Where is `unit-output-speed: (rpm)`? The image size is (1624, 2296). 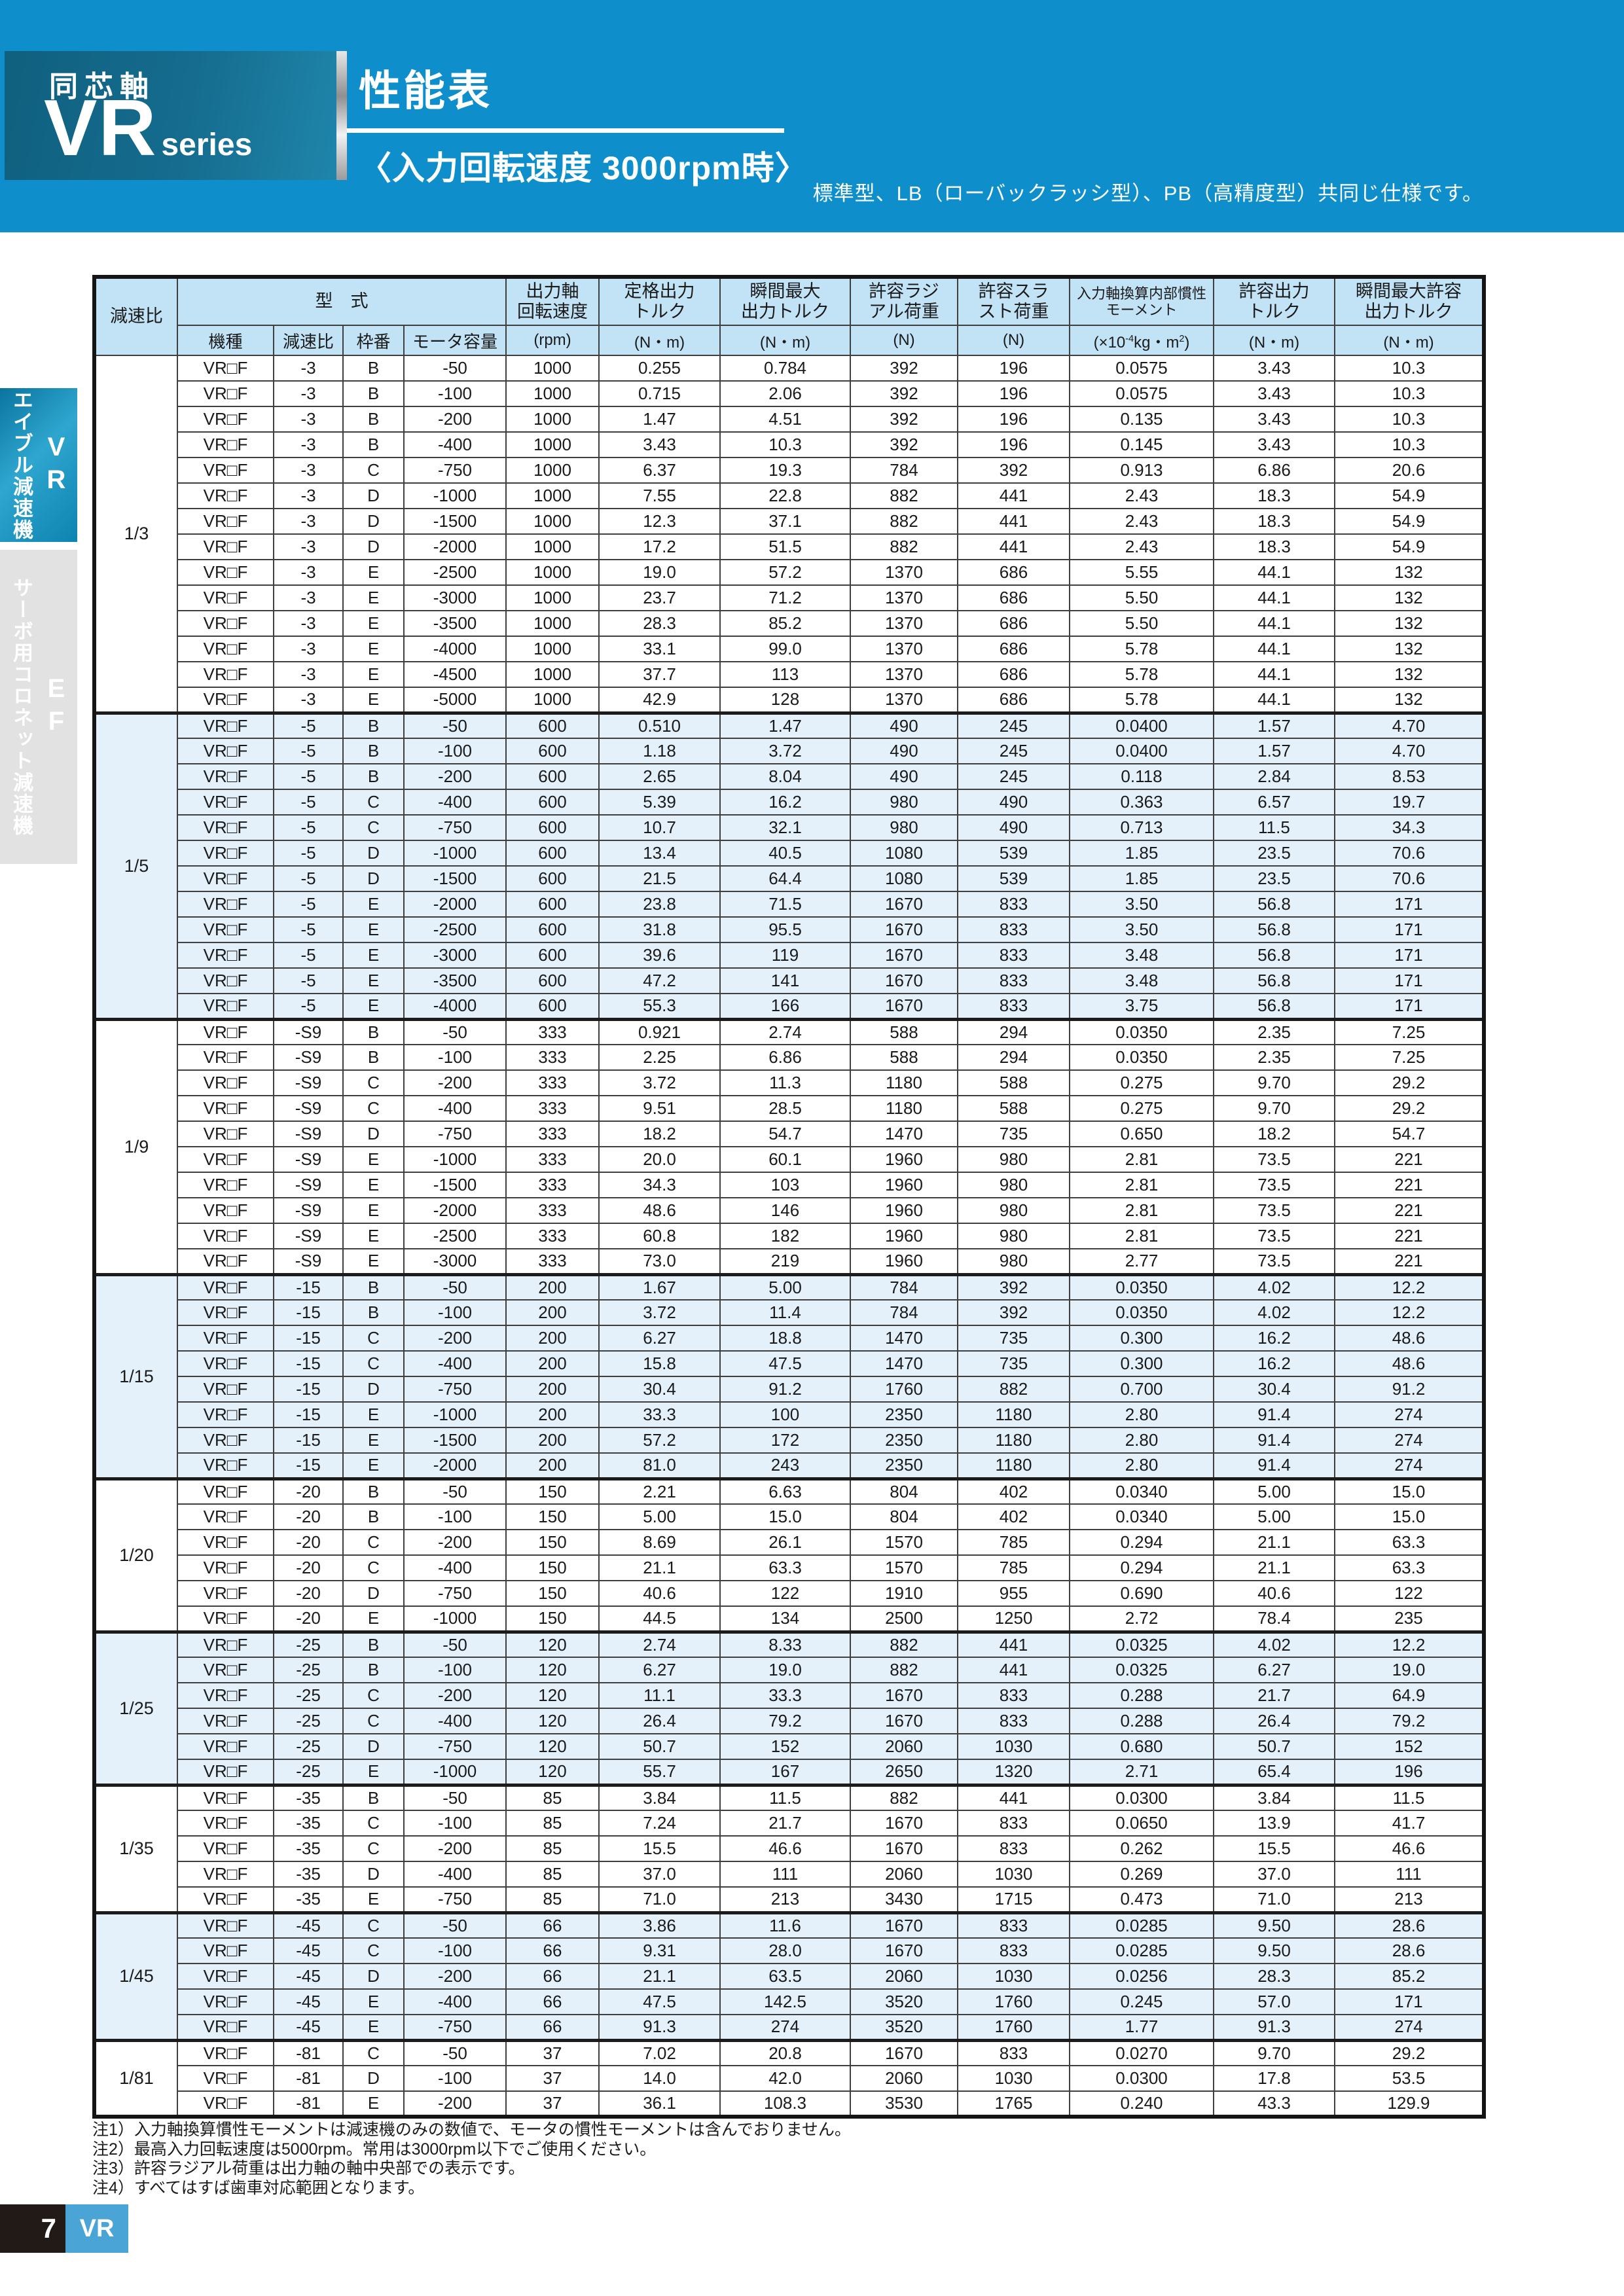
unit-output-speed: (rpm) is located at coordinates (552, 340).